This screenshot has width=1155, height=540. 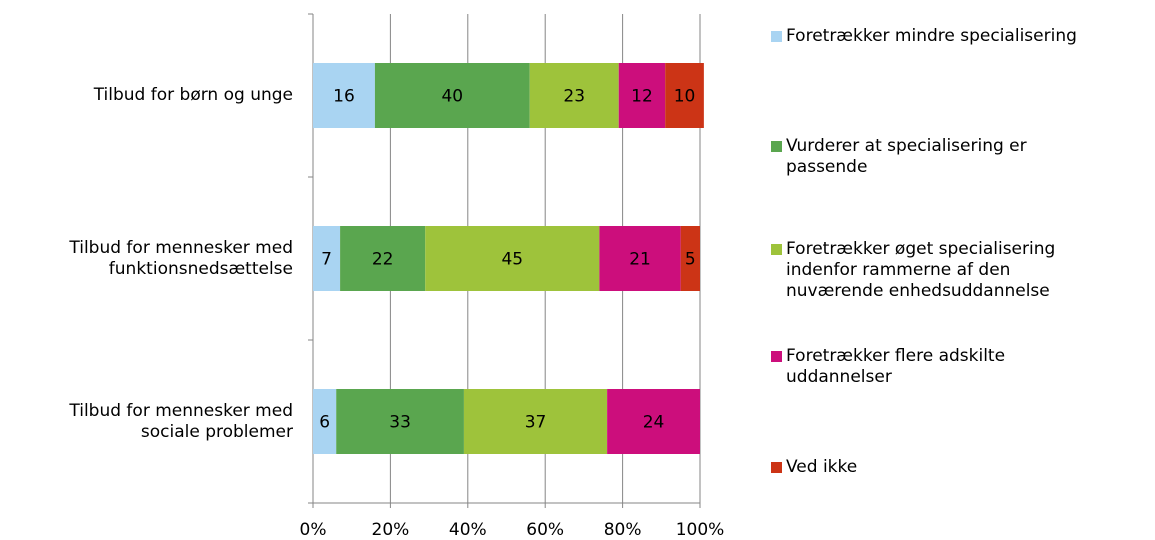 I want to click on x-tick-label: 80%, so click(x=623, y=530).